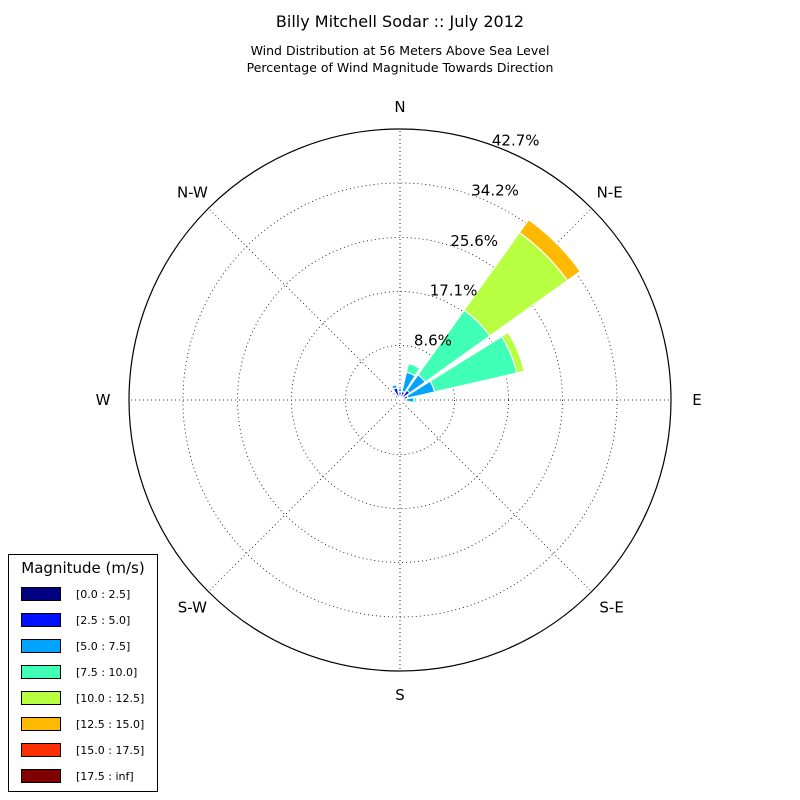 The height and width of the screenshot is (800, 800). What do you see at coordinates (107, 672) in the screenshot?
I see `legend-label: [7.5 : 10.0]` at bounding box center [107, 672].